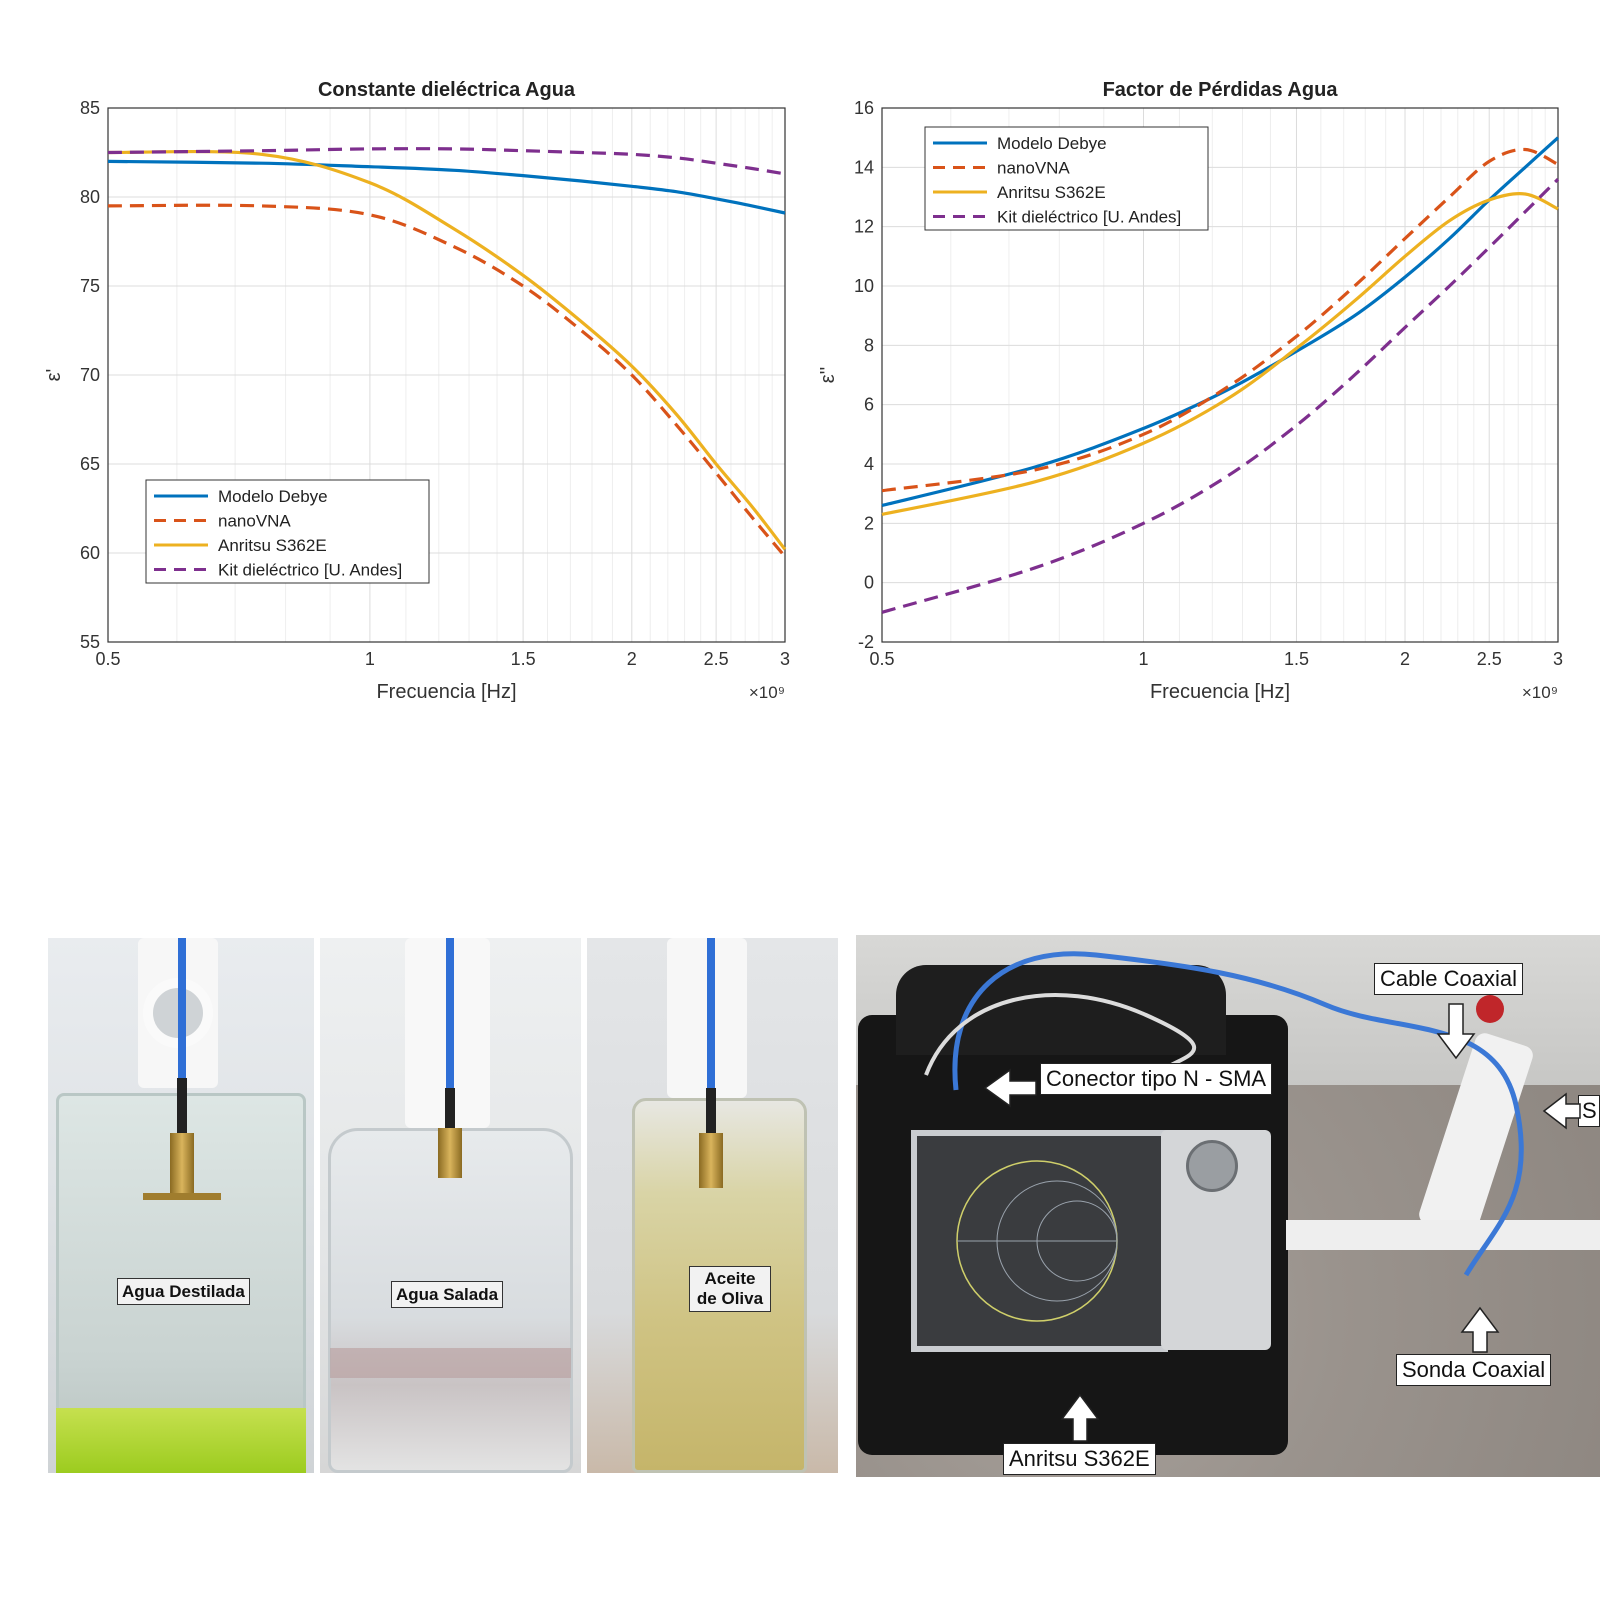 The width and height of the screenshot is (1600, 1600). What do you see at coordinates (869, 583) in the screenshot?
I see `y-tick-label: 0` at bounding box center [869, 583].